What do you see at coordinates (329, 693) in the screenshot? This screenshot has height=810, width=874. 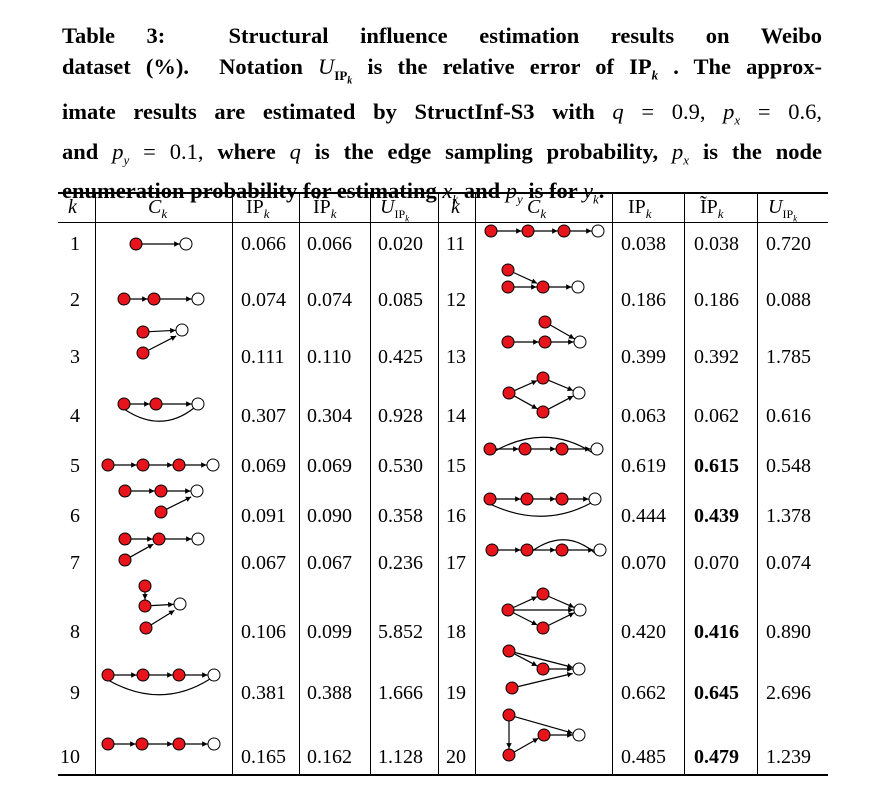 I see `cell-ip-tilde: 0.388` at bounding box center [329, 693].